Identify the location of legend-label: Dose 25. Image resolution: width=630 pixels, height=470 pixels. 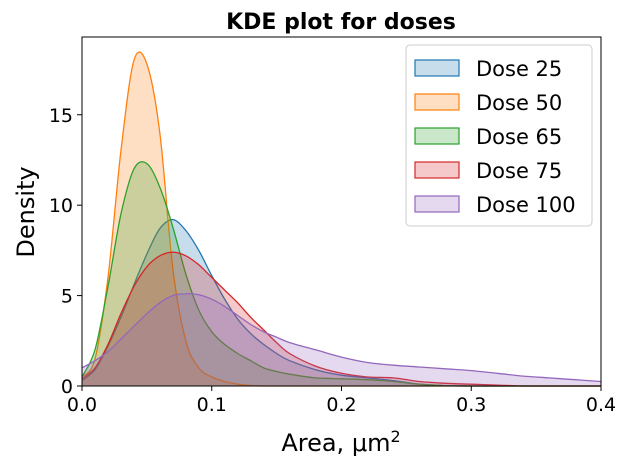
(519, 69).